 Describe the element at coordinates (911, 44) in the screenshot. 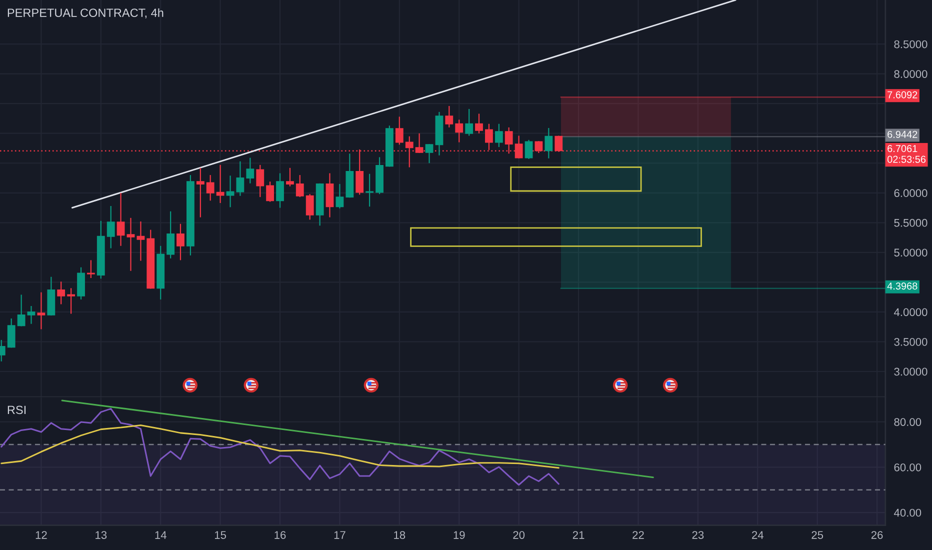

I see `y-tick-label: 8.5000` at that location.